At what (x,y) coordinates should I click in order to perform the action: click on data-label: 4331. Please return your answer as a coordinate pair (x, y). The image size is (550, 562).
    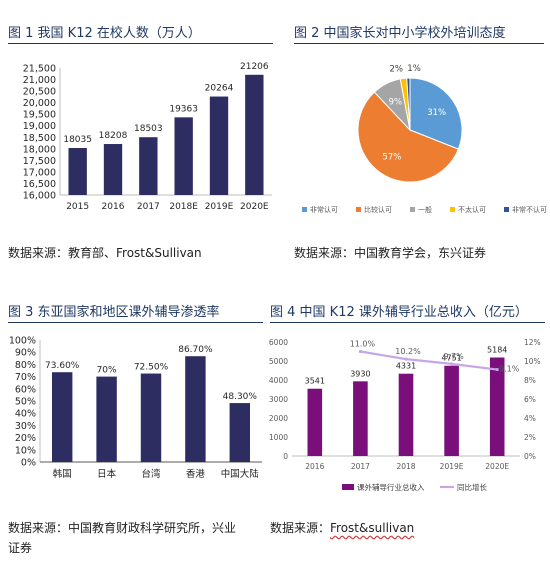
    Looking at the image, I should click on (406, 366).